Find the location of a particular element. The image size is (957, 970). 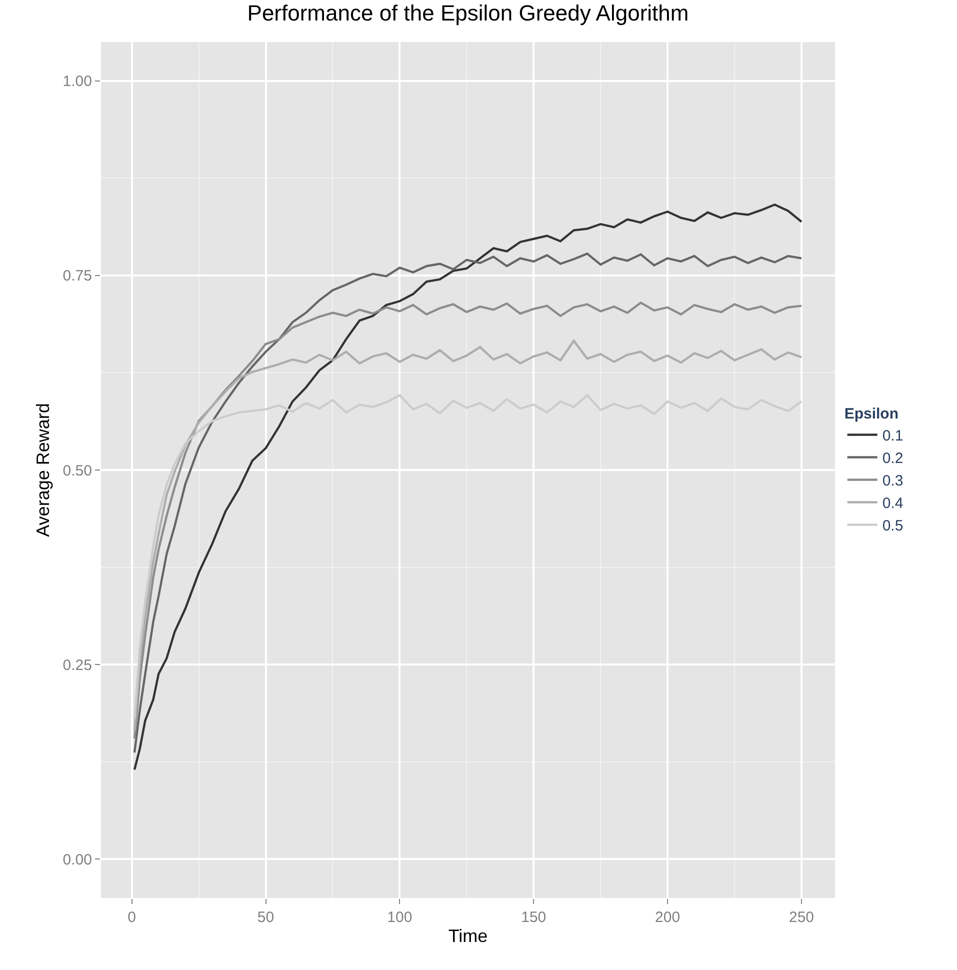

x-tick-label: 150 is located at coordinates (533, 917).